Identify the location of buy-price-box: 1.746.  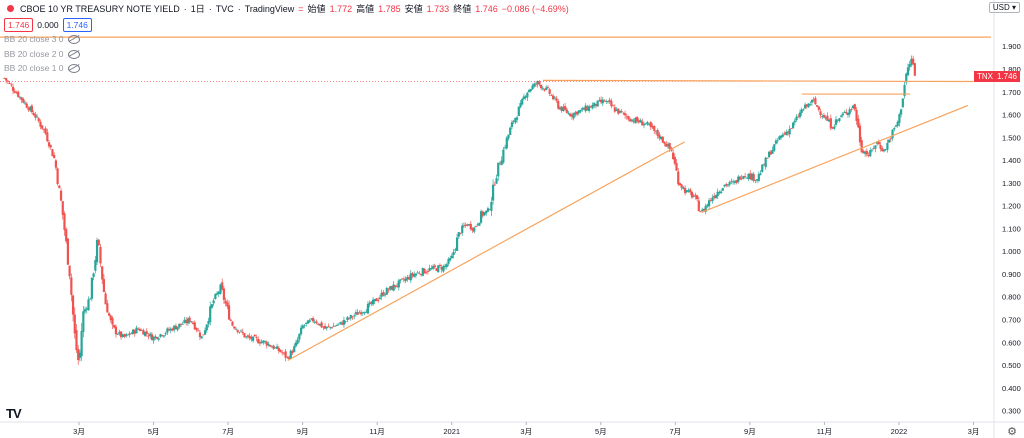
(77, 25).